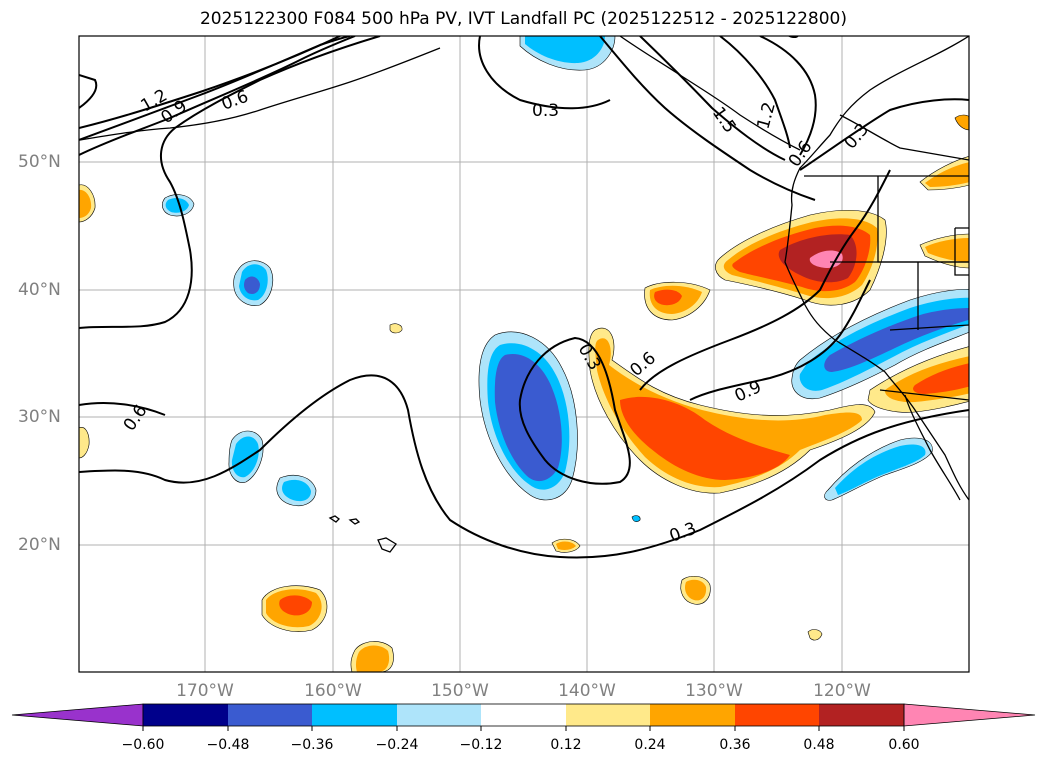 Image resolution: width=1047 pixels, height=765 pixels. I want to click on lat-label: 20°N, so click(39, 545).